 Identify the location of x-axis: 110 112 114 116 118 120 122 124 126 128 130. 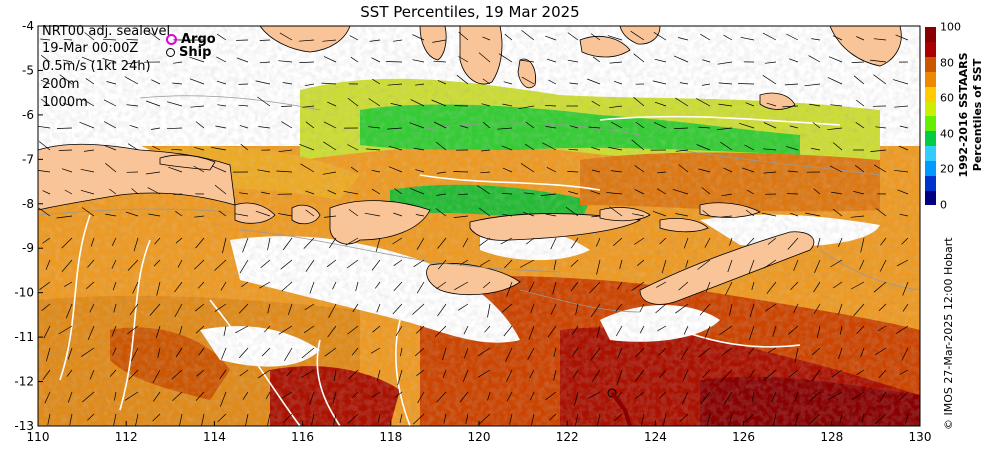
(479, 432).